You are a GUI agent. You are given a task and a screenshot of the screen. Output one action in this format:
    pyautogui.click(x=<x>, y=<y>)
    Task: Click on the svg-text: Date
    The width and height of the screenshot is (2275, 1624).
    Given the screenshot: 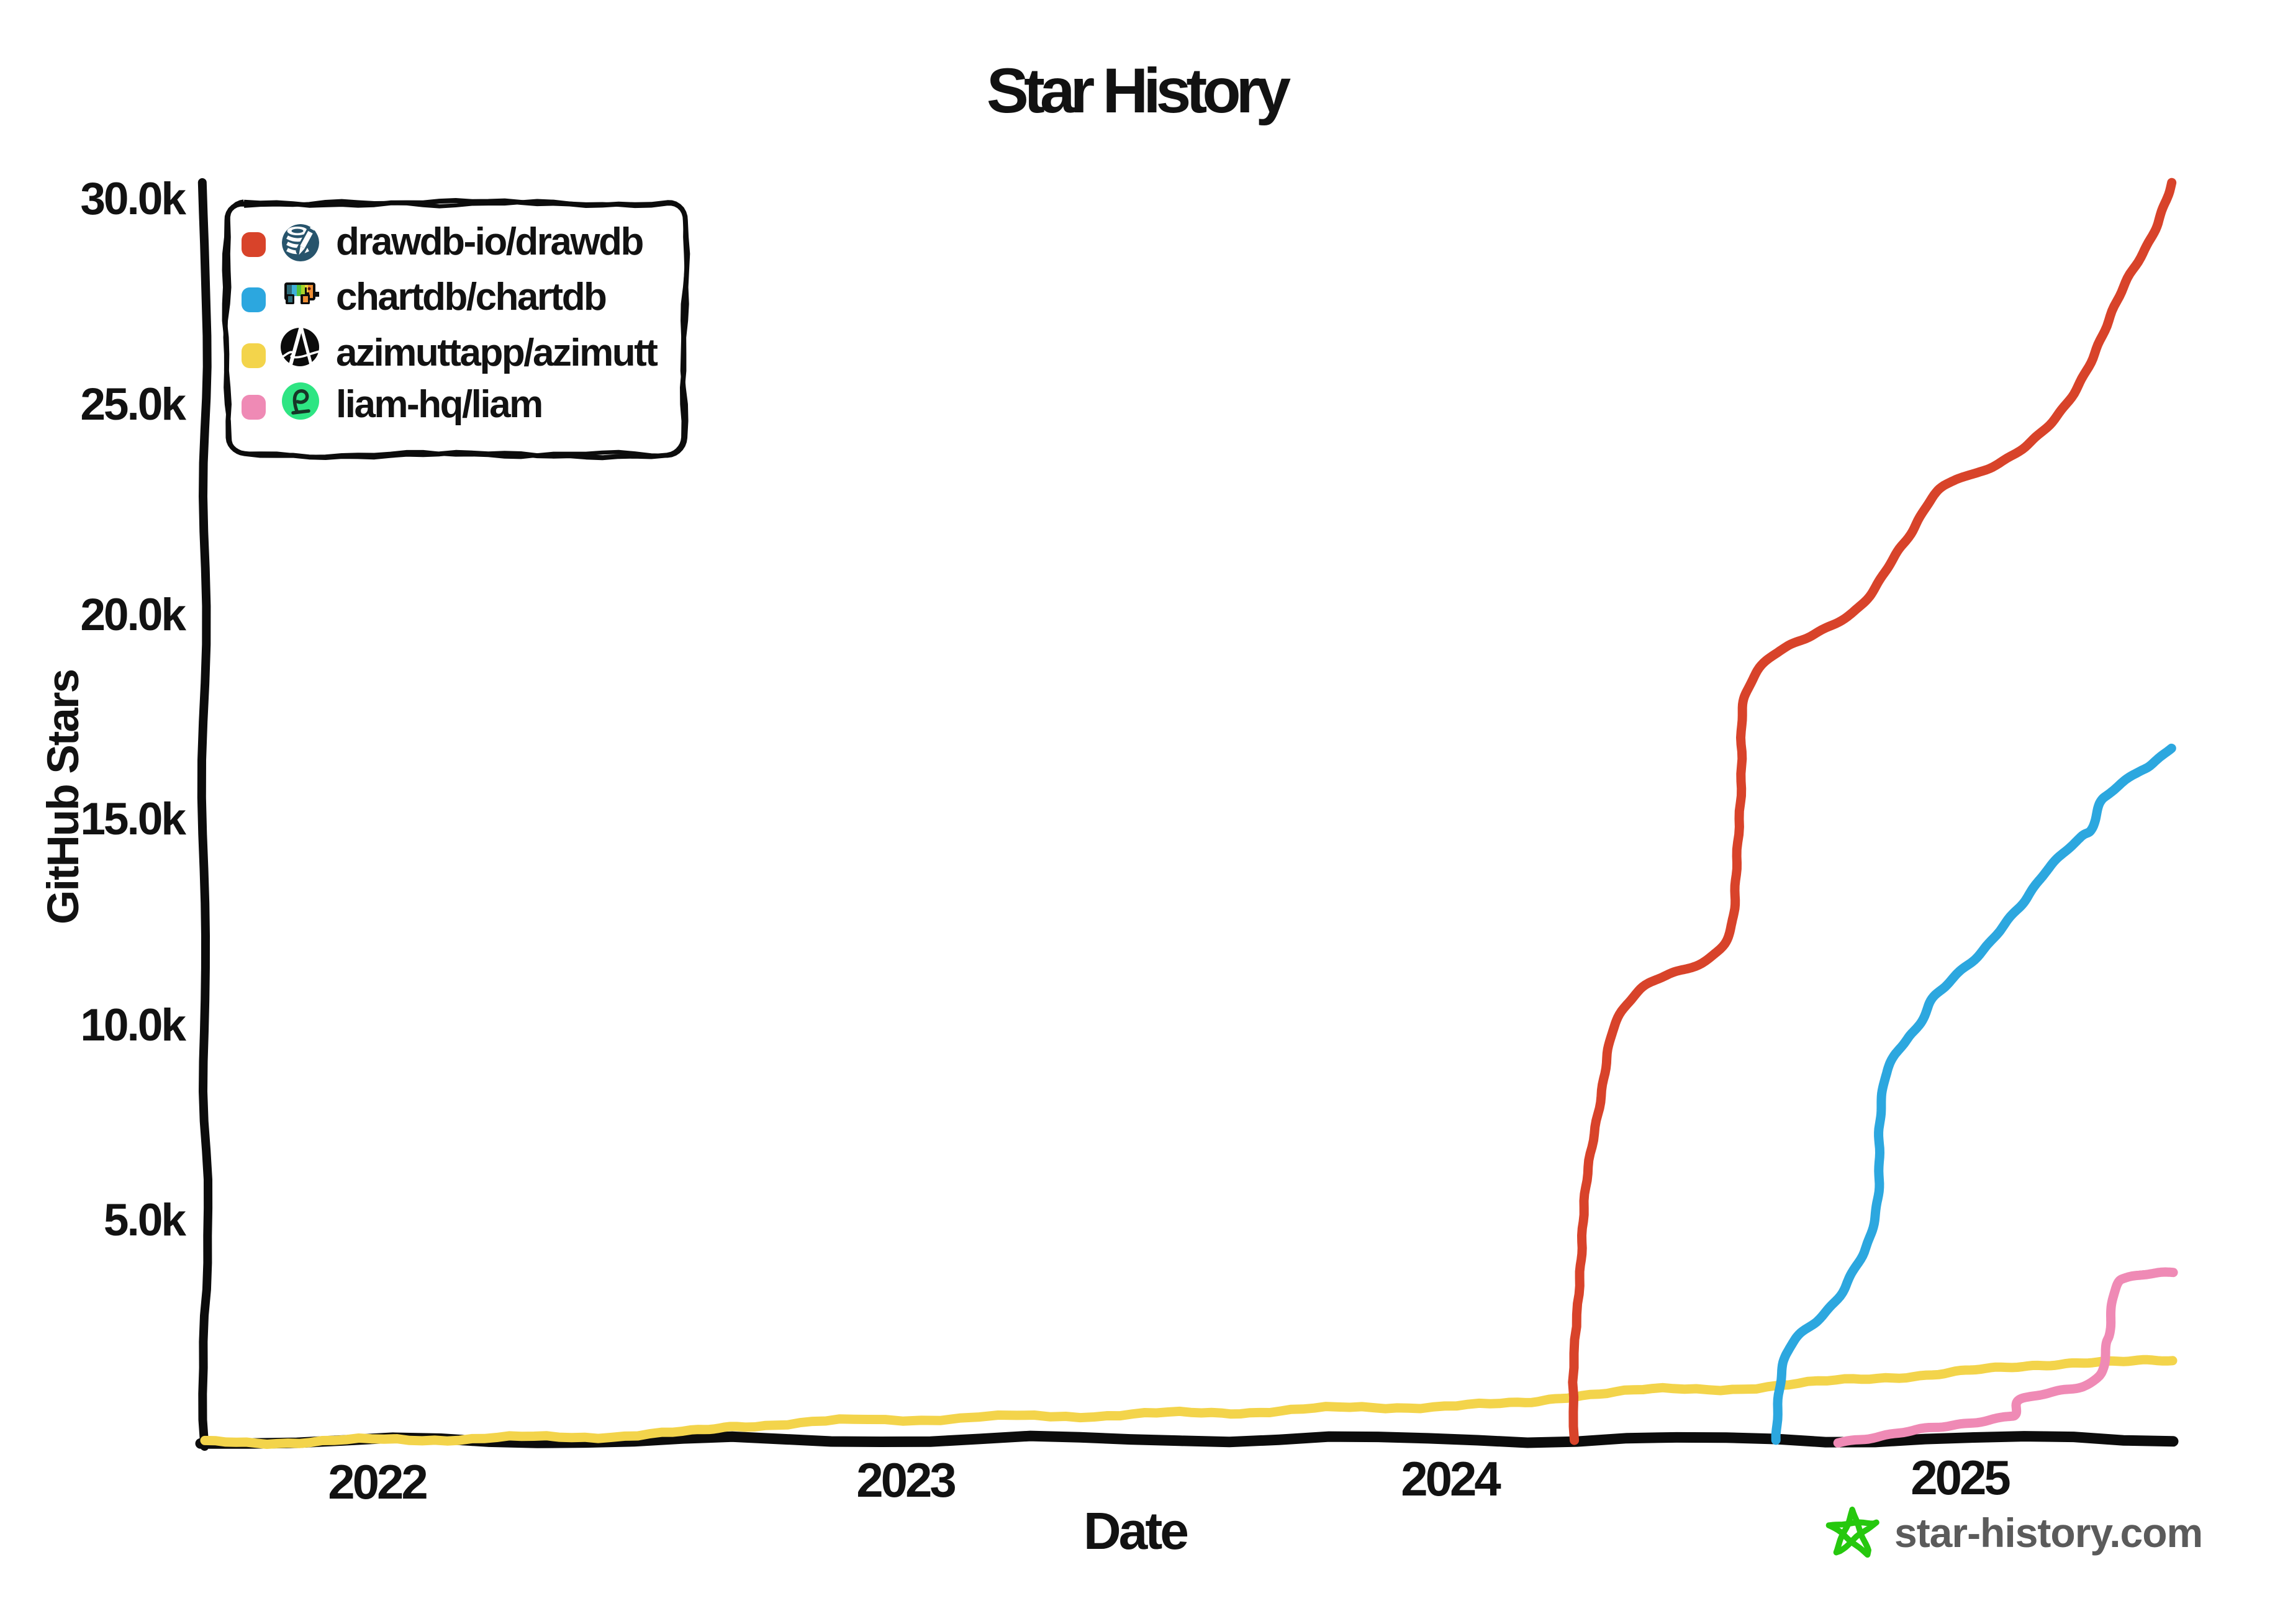 What is the action you would take?
    pyautogui.click(x=1135, y=1531)
    